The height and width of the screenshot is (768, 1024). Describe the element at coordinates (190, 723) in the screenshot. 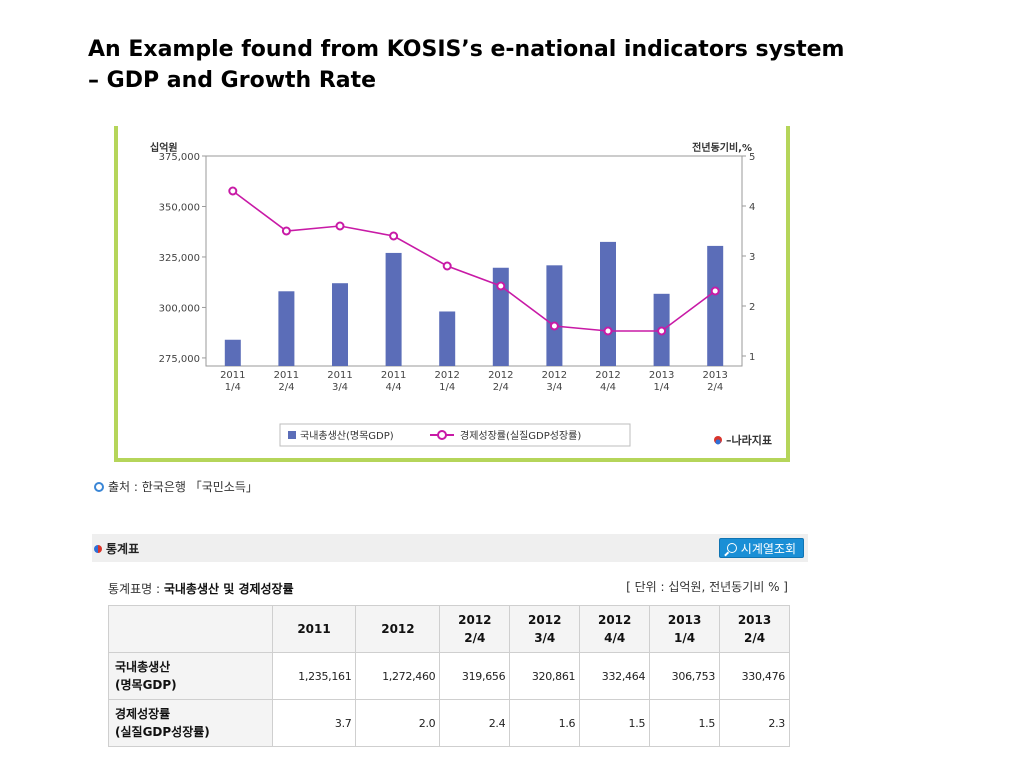

I see `row-header: 경제성장률 (실질GDP성장률)` at that location.